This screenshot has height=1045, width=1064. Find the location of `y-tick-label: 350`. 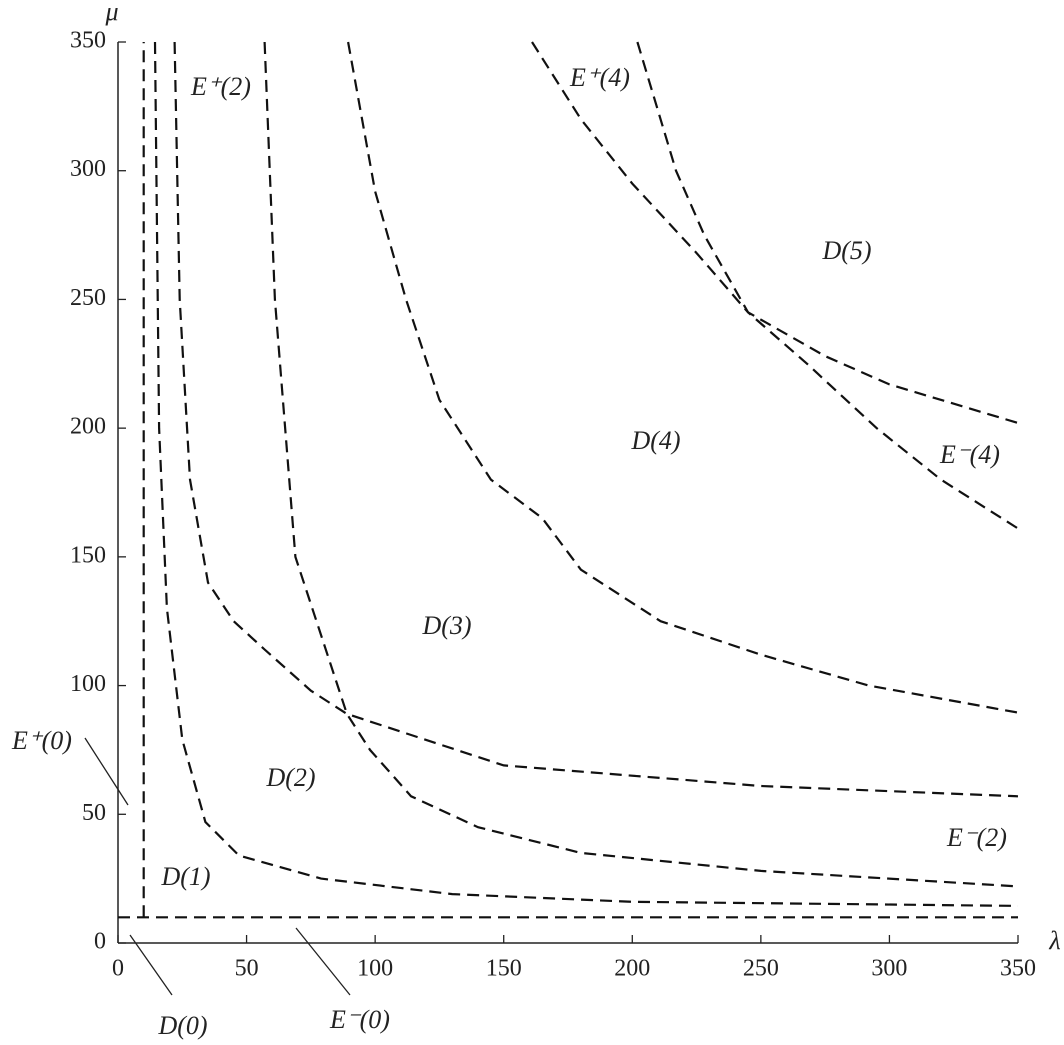

y-tick-label: 350 is located at coordinates (88, 41).